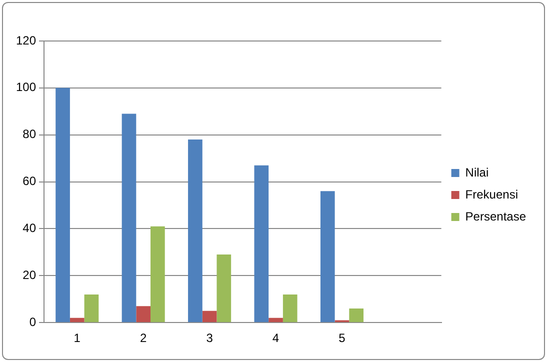 Image resolution: width=549 pixels, height=364 pixels. Describe the element at coordinates (29, 228) in the screenshot. I see `y-tick-label: 40` at that location.